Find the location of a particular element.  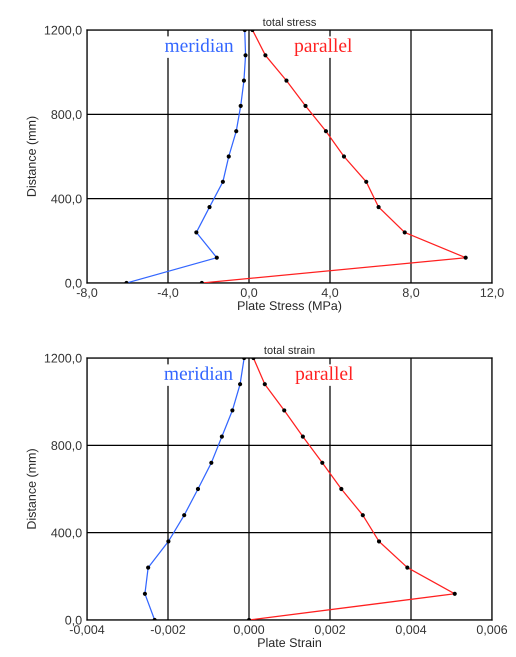

x-tick-label: 0,004 is located at coordinates (411, 630).